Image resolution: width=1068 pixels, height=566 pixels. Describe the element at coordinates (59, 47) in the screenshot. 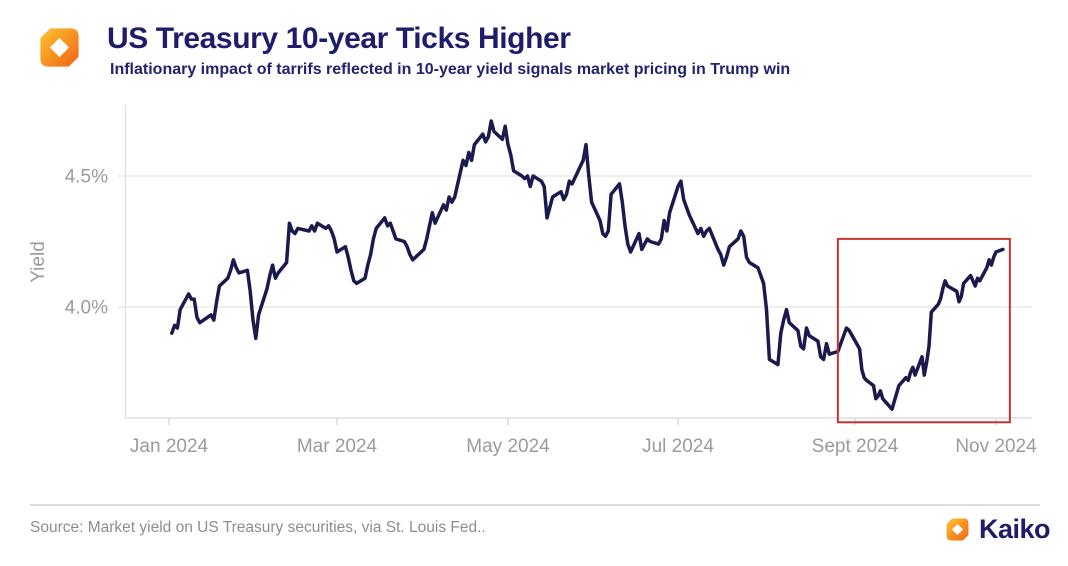

I see `kaiko-logo-icon` at that location.